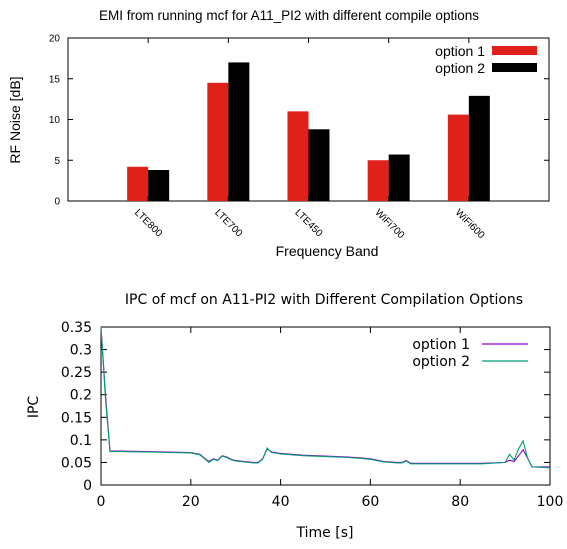 The width and height of the screenshot is (567, 549). What do you see at coordinates (76, 373) in the screenshot?
I see `chart2-y-tick-label: 0.25` at bounding box center [76, 373].